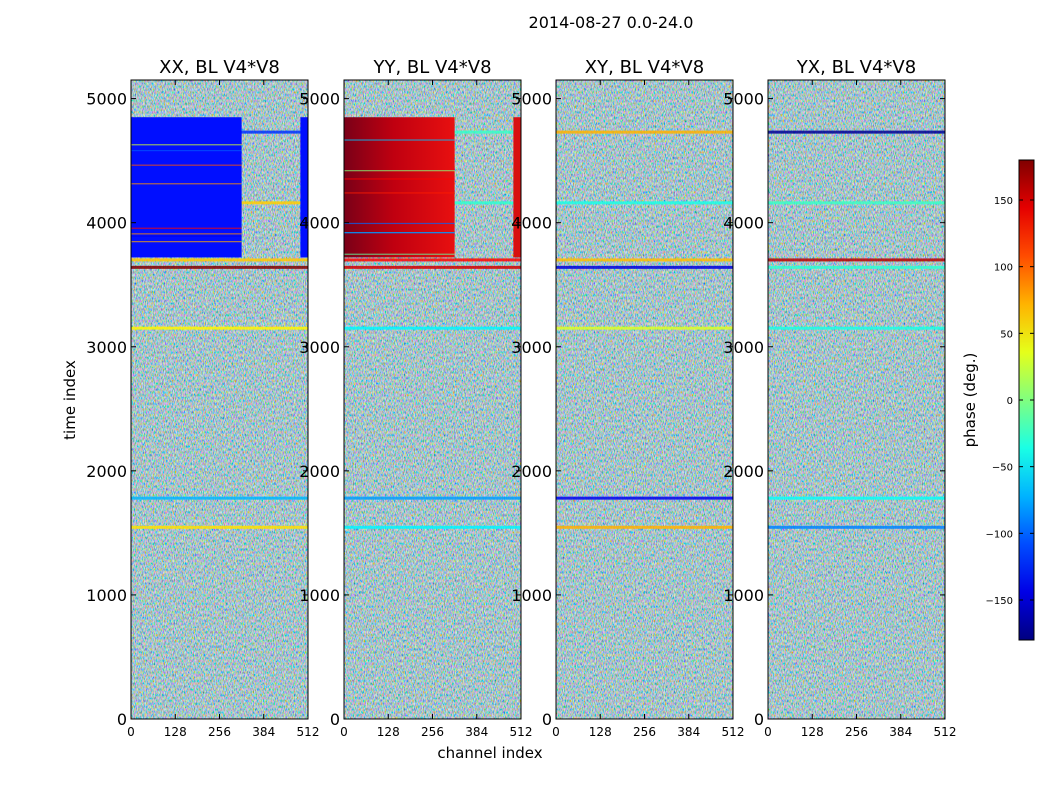 The height and width of the screenshot is (804, 1050). What do you see at coordinates (999, 601) in the screenshot?
I see `colorbar-tick-label: −150` at bounding box center [999, 601].